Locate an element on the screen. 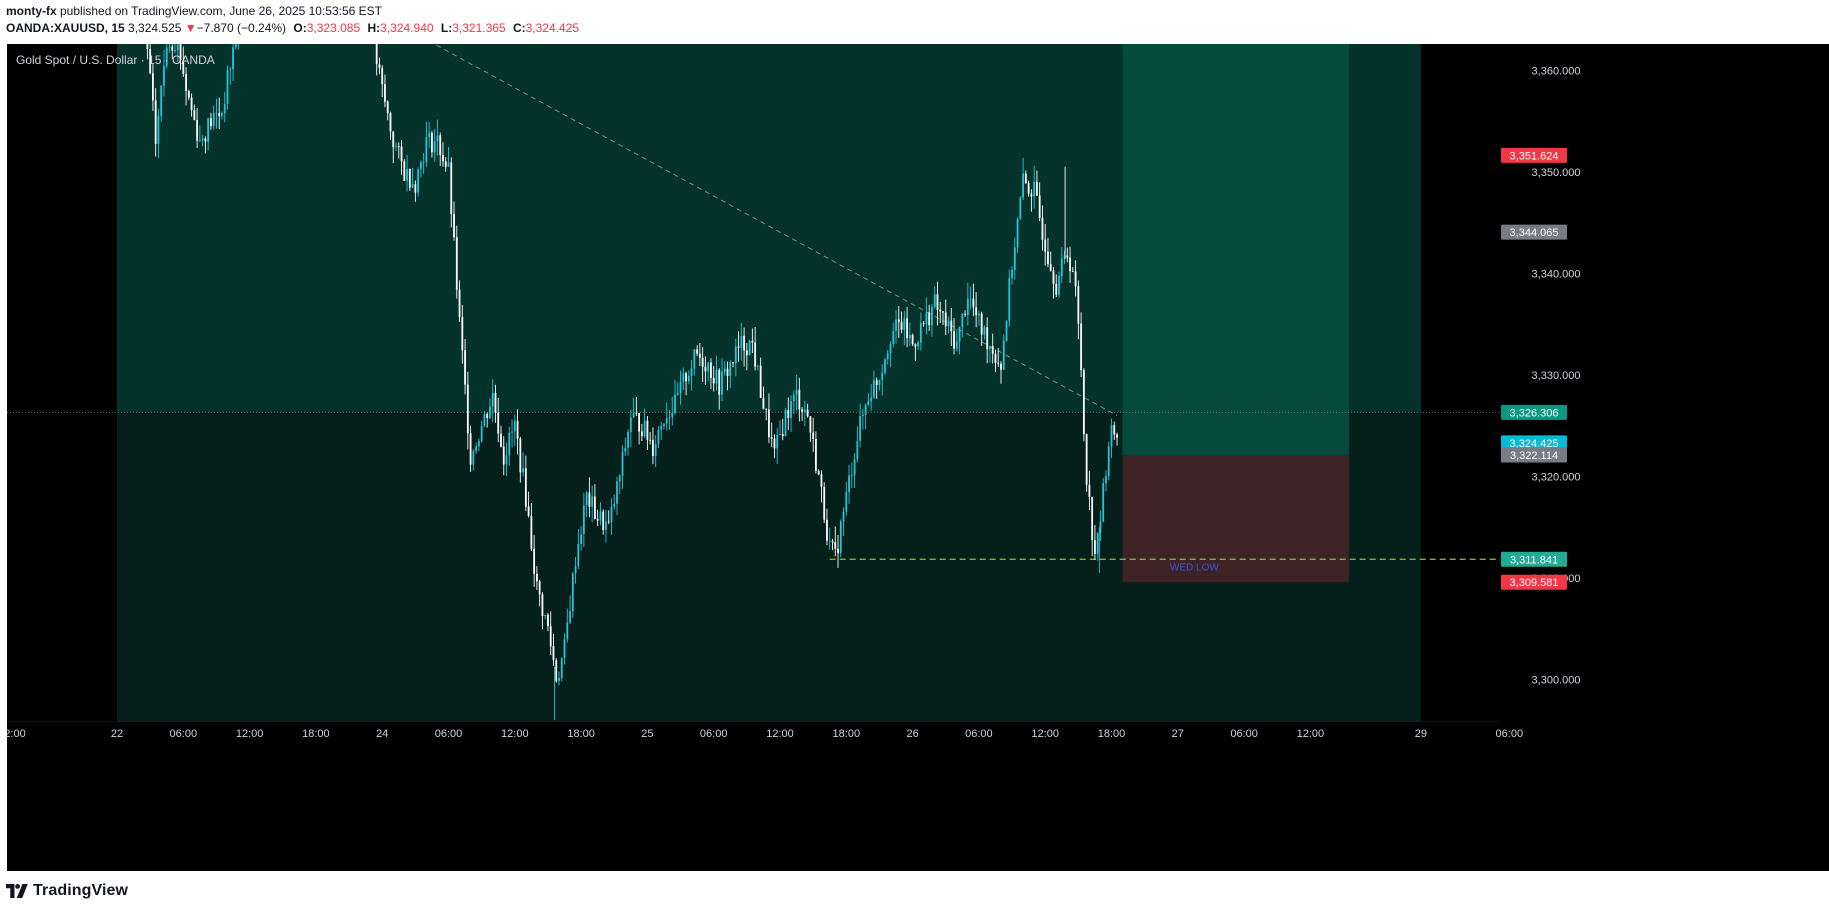 This screenshot has height=909, width=1829. open-label: O: is located at coordinates (300, 28).